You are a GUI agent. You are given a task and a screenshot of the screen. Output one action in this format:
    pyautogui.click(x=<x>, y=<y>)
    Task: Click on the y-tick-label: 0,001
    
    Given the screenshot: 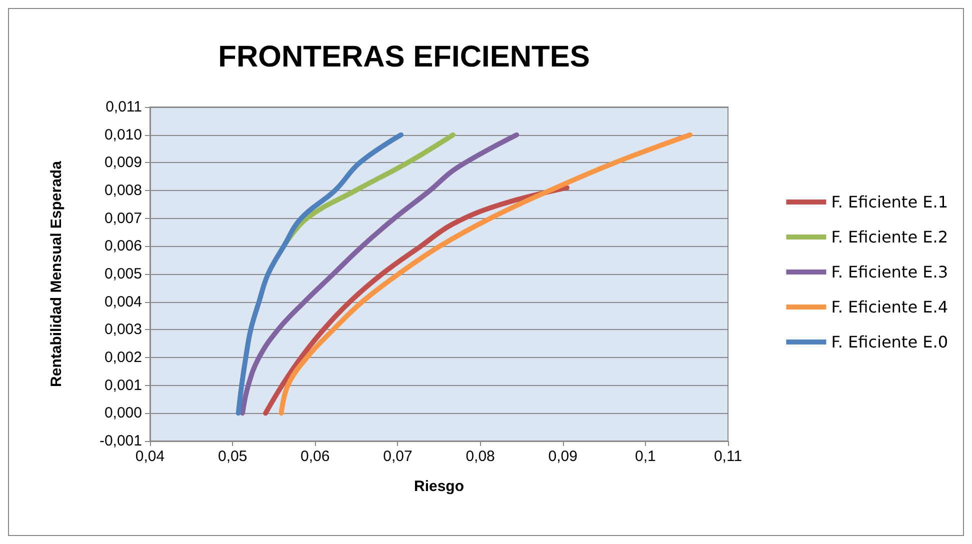 What is the action you would take?
    pyautogui.click(x=123, y=385)
    